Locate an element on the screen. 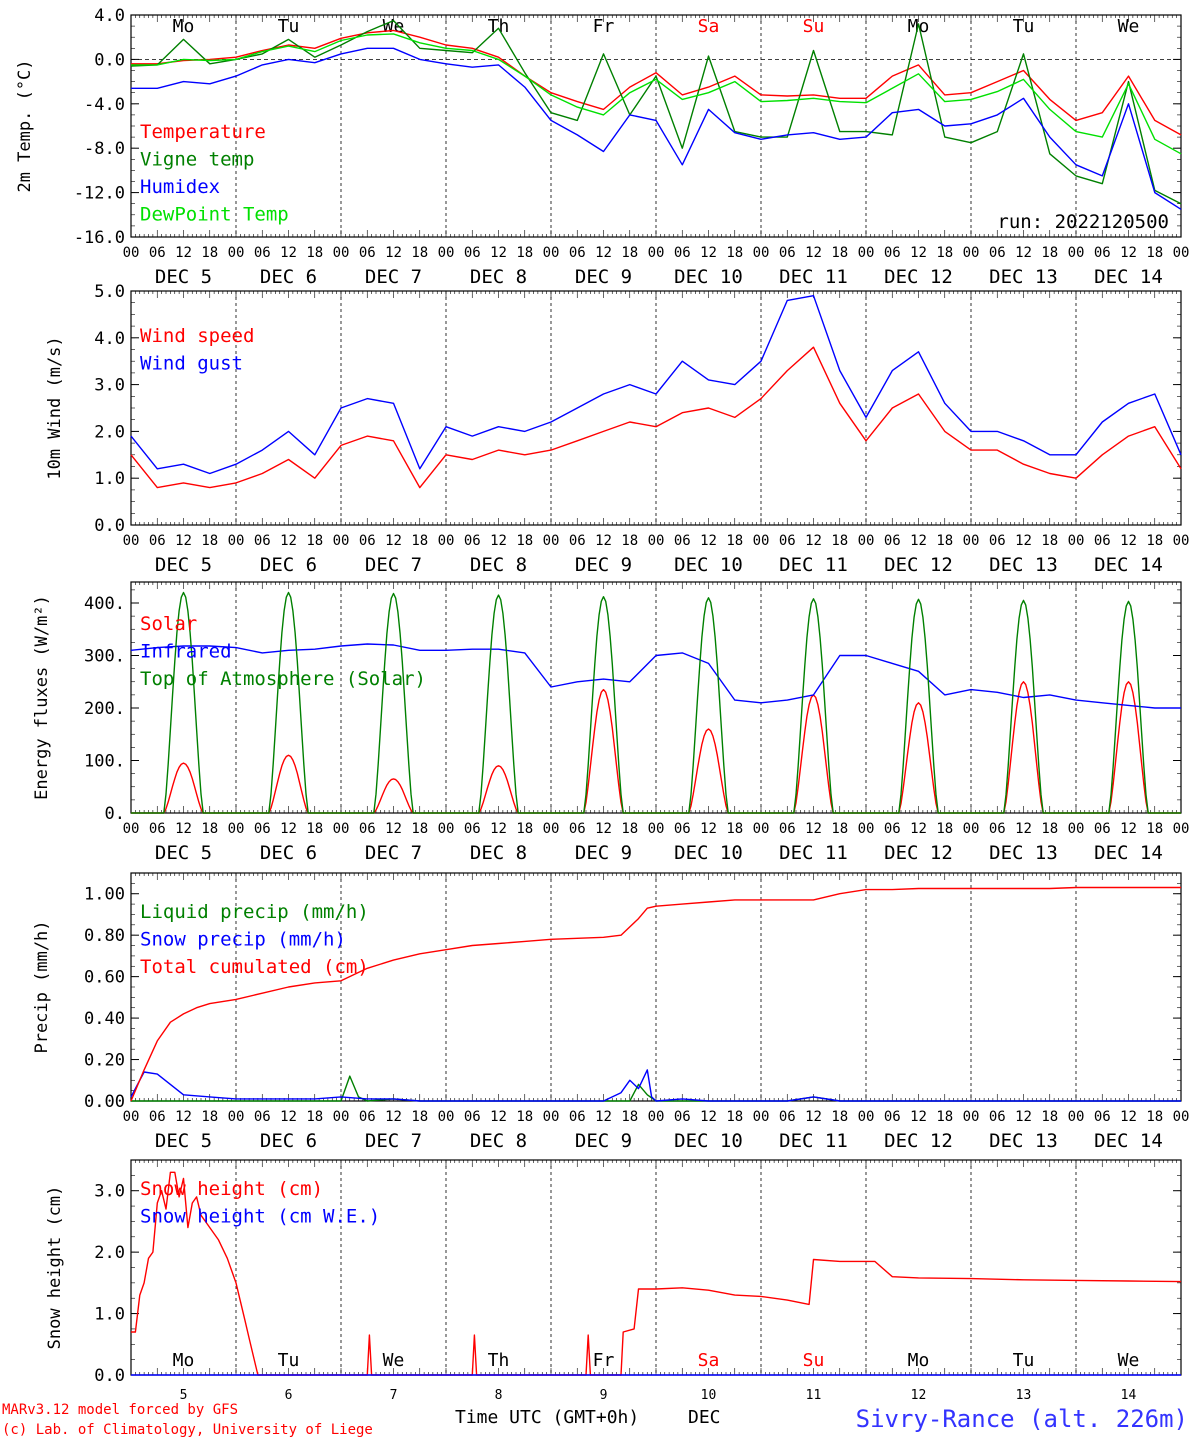 This screenshot has height=1440, width=1194. y-tick-label: 0.80 is located at coordinates (104, 936).